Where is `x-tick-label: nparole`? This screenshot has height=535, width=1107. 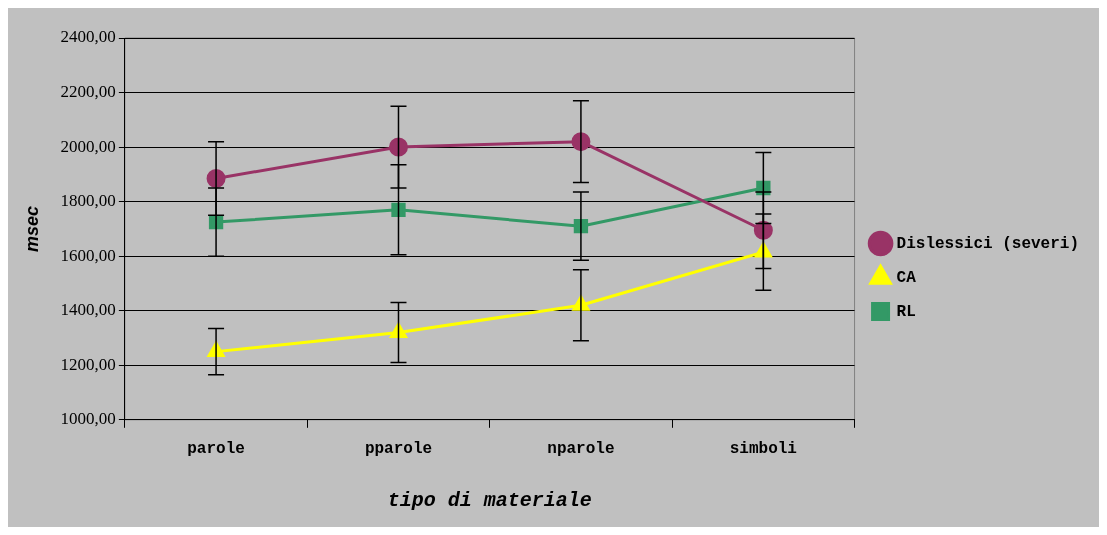 x-tick-label: nparole is located at coordinates (581, 449).